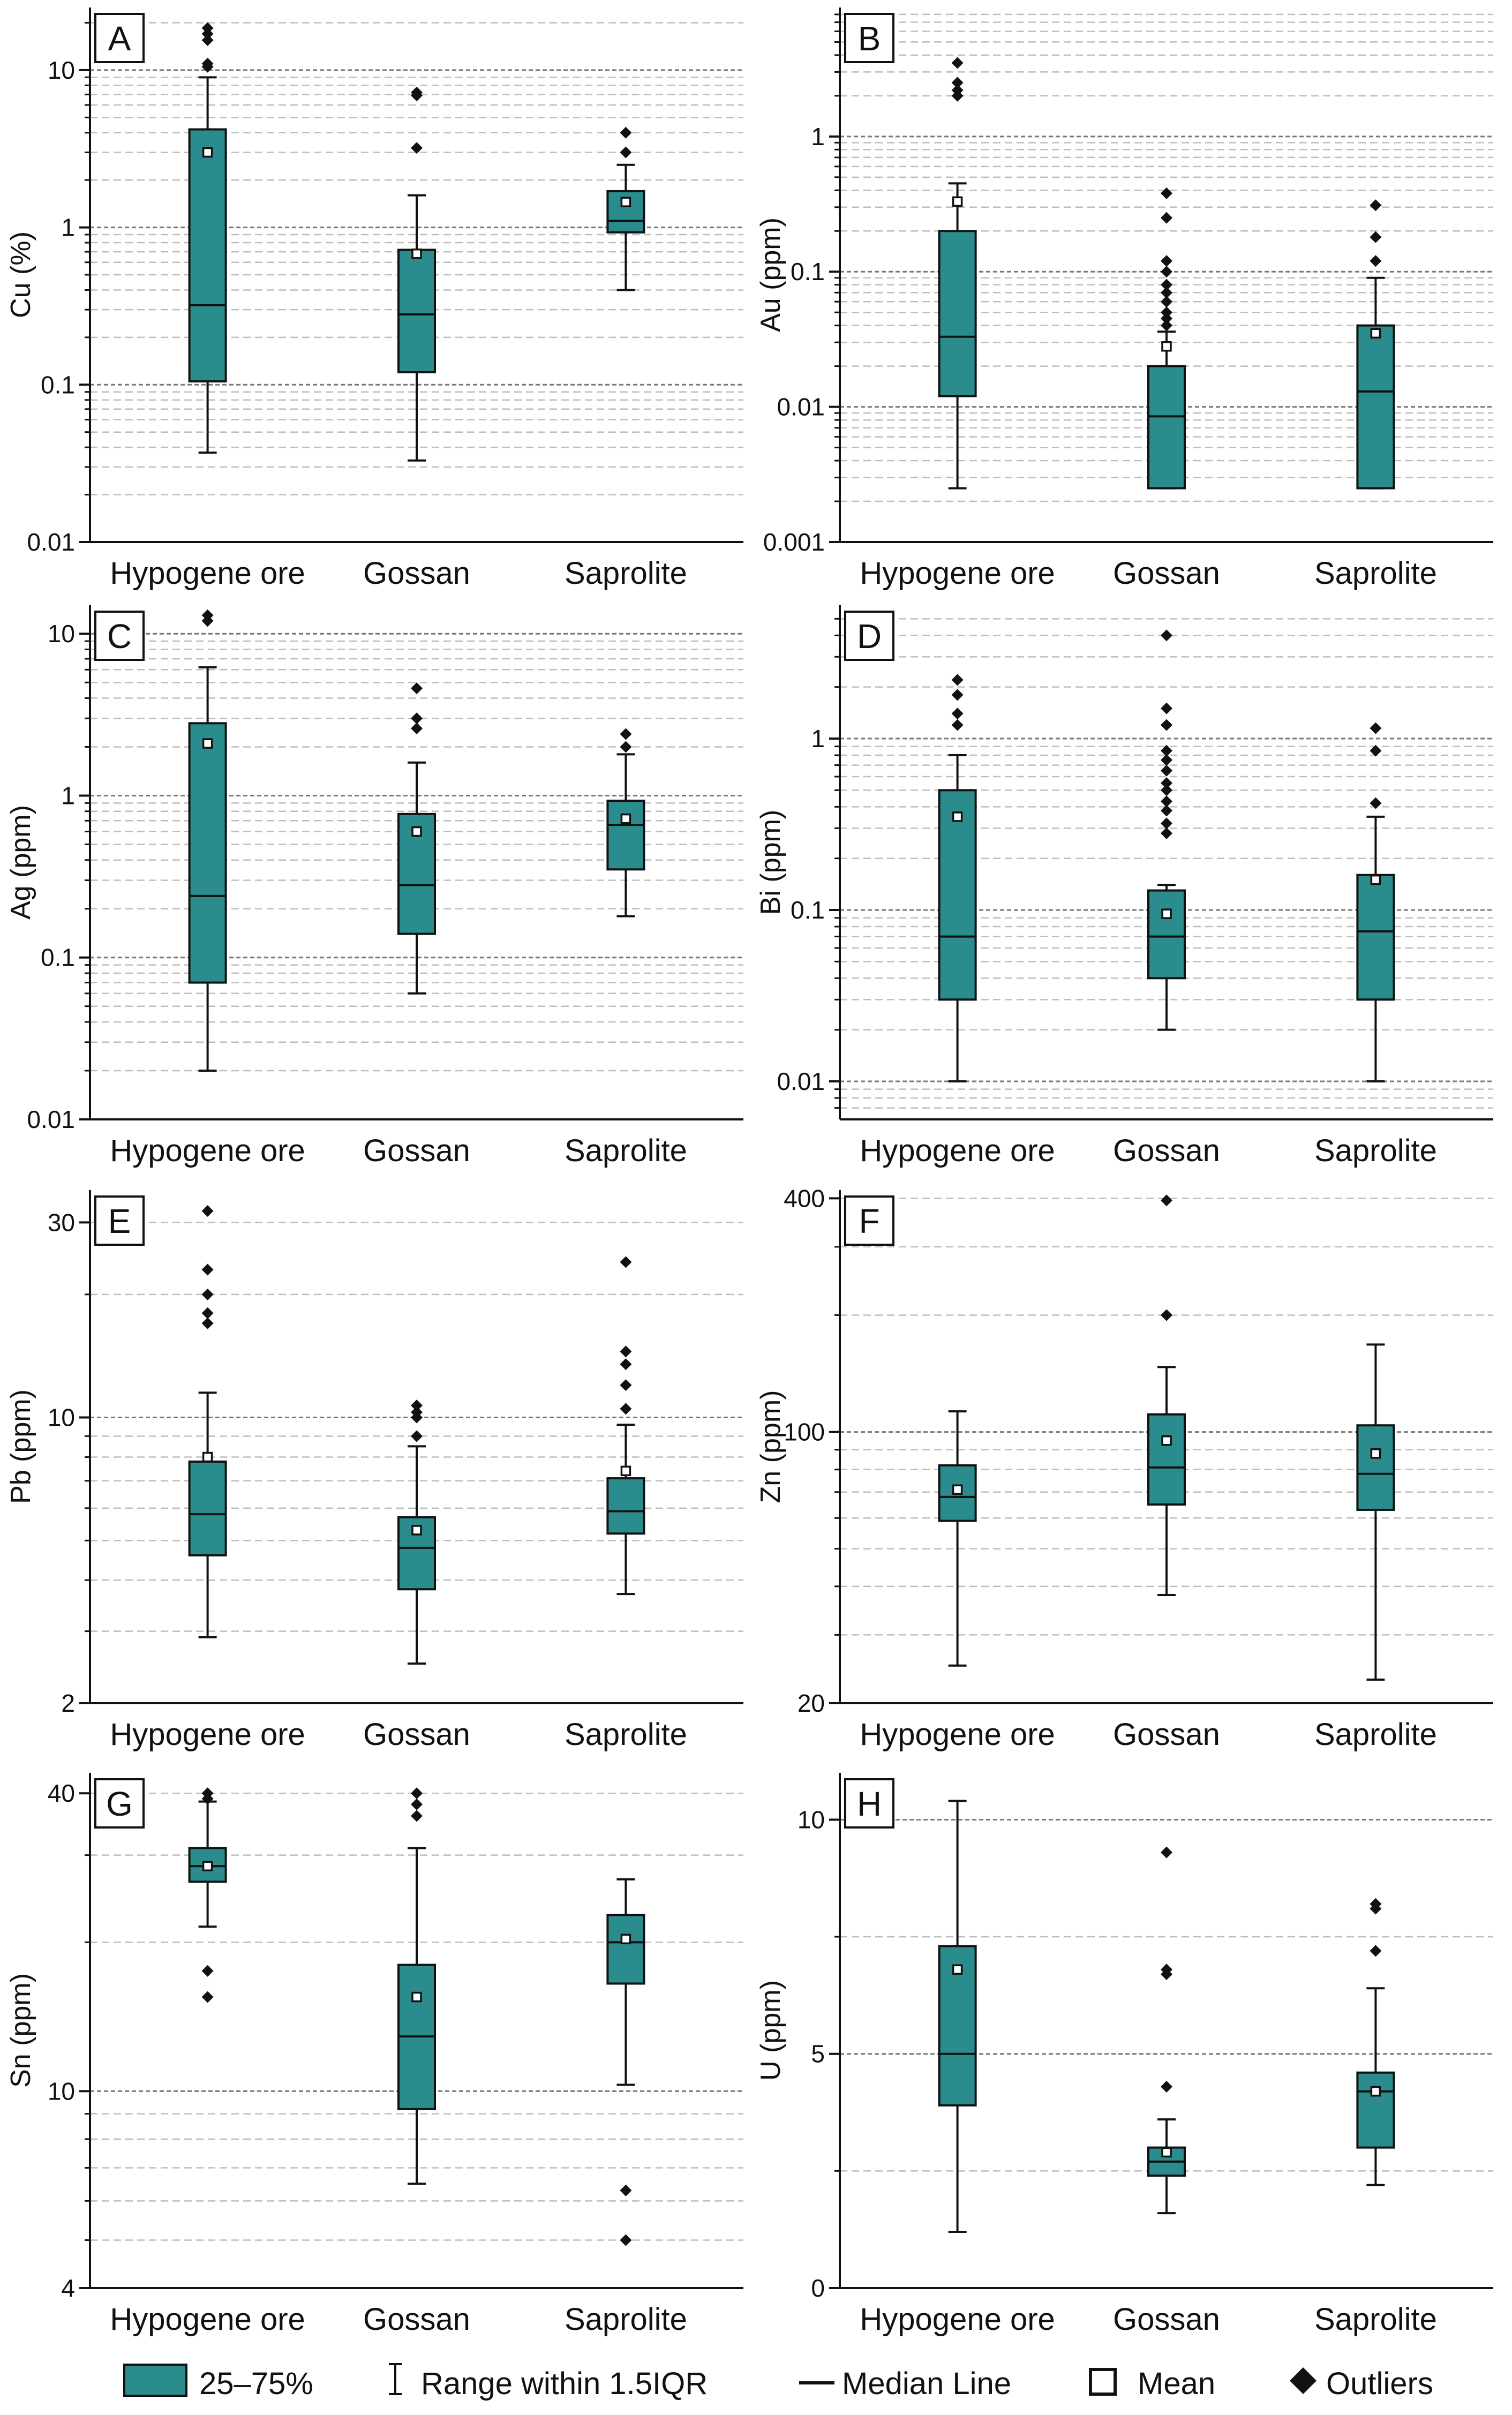 This screenshot has height=2415, width=1512. Describe the element at coordinates (625, 1506) in the screenshot. I see `panel-e-iqr-box-saprolite` at that location.